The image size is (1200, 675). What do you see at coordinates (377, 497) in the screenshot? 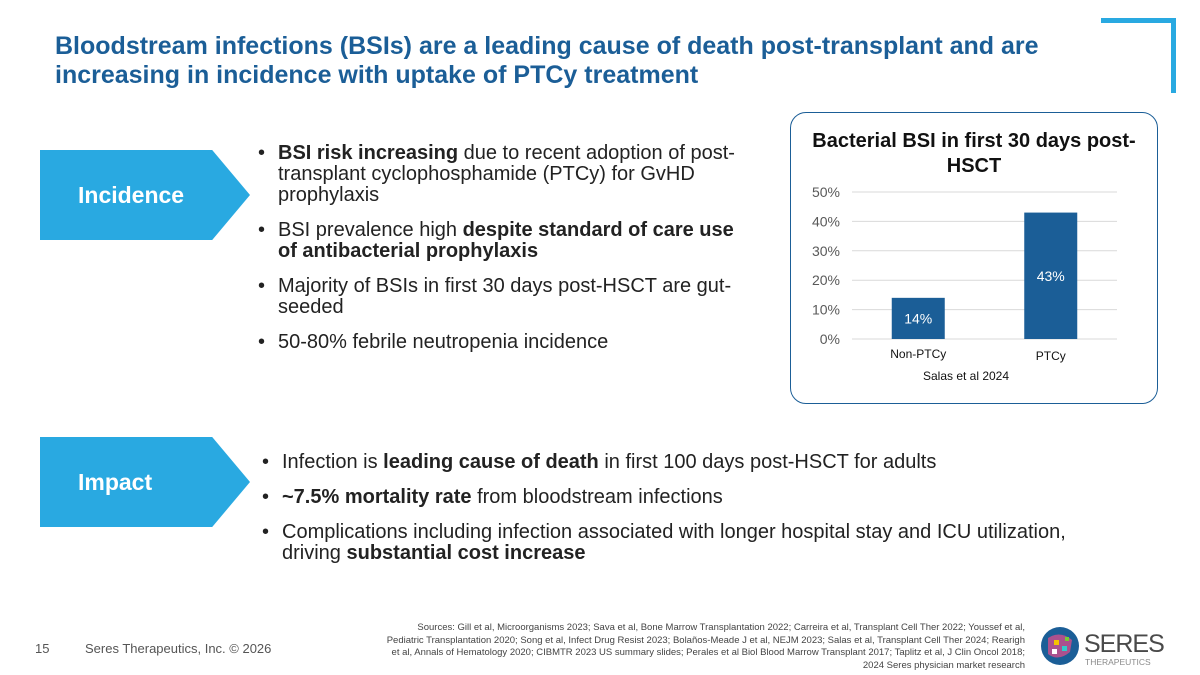
I see `bold-text: ~7.5% mortality rate` at bounding box center [377, 497].